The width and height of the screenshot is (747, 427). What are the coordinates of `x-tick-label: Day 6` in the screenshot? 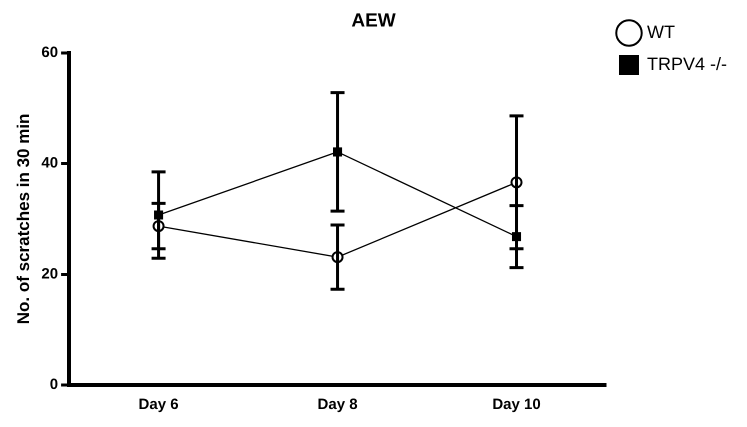 It's located at (158, 405).